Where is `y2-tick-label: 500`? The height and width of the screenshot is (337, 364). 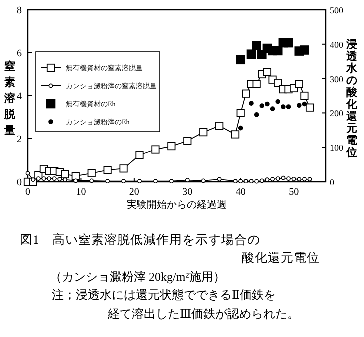 y2-tick-label: 500 is located at coordinates (337, 11).